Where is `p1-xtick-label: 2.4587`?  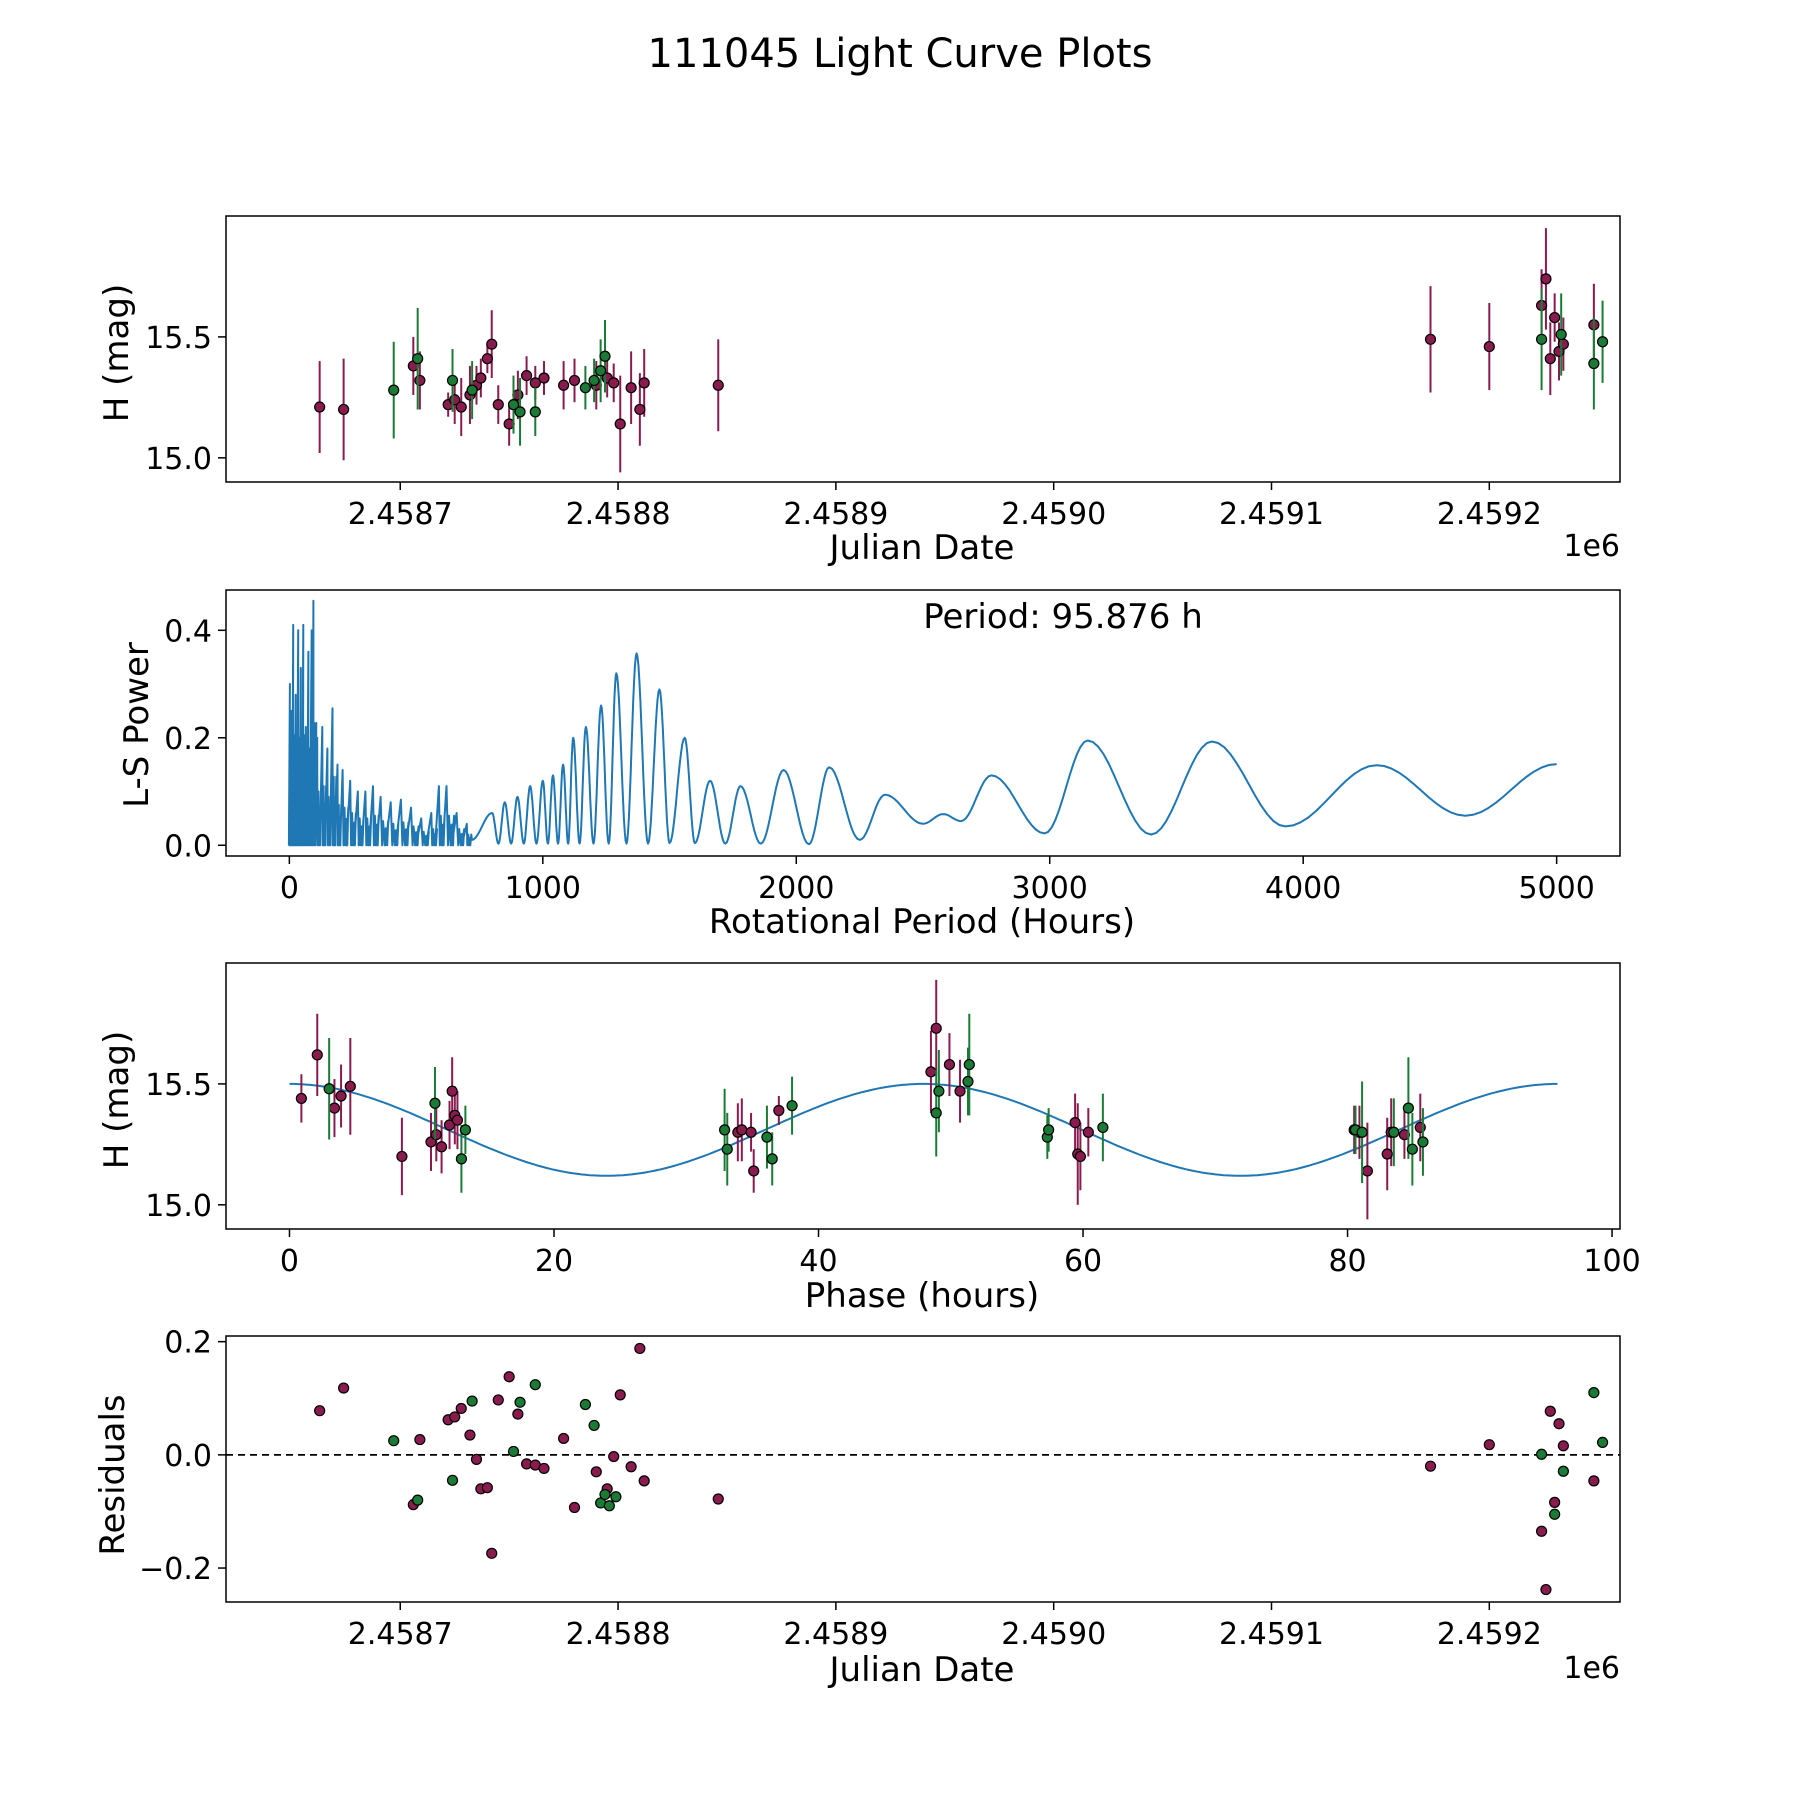 p1-xtick-label: 2.4587 is located at coordinates (400, 514).